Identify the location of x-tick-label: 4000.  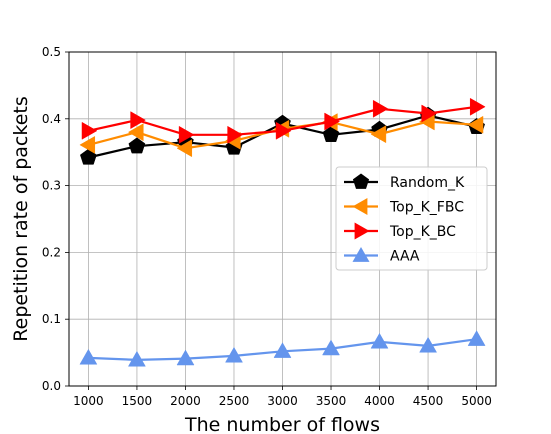
(379, 401).